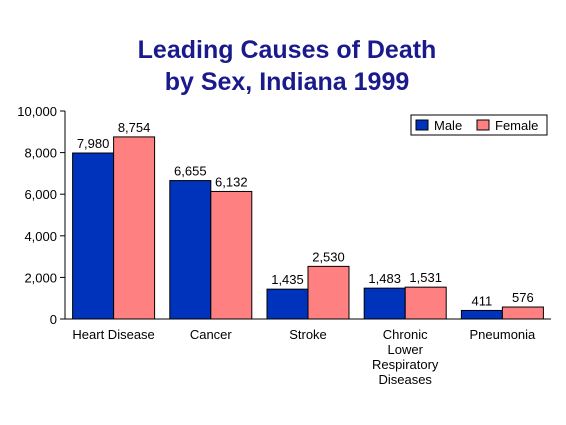 This screenshot has height=425, width=566. What do you see at coordinates (483, 125) in the screenshot?
I see `legend-swatch-female` at bounding box center [483, 125].